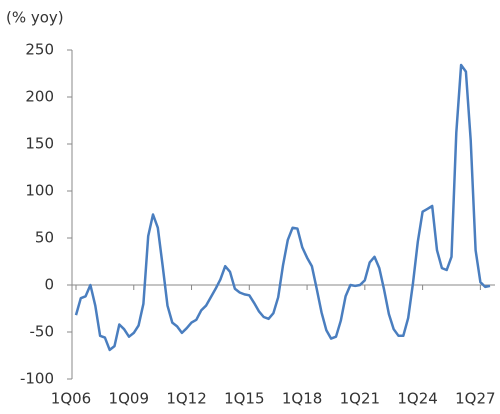 The image size is (500, 414). What do you see at coordinates (49, 285) in the screenshot?
I see `y-tick-label: 0` at bounding box center [49, 285].